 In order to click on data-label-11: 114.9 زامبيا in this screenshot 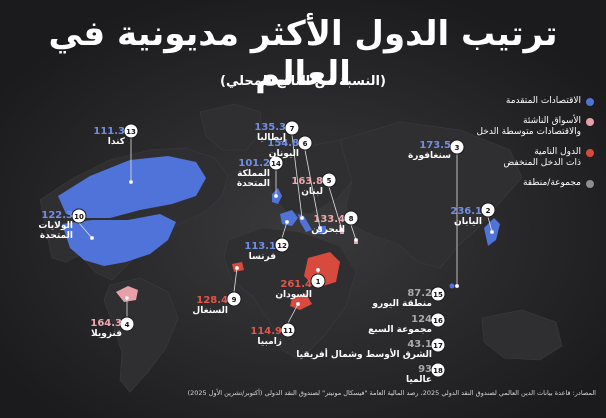, I will do `click(266, 336)`.